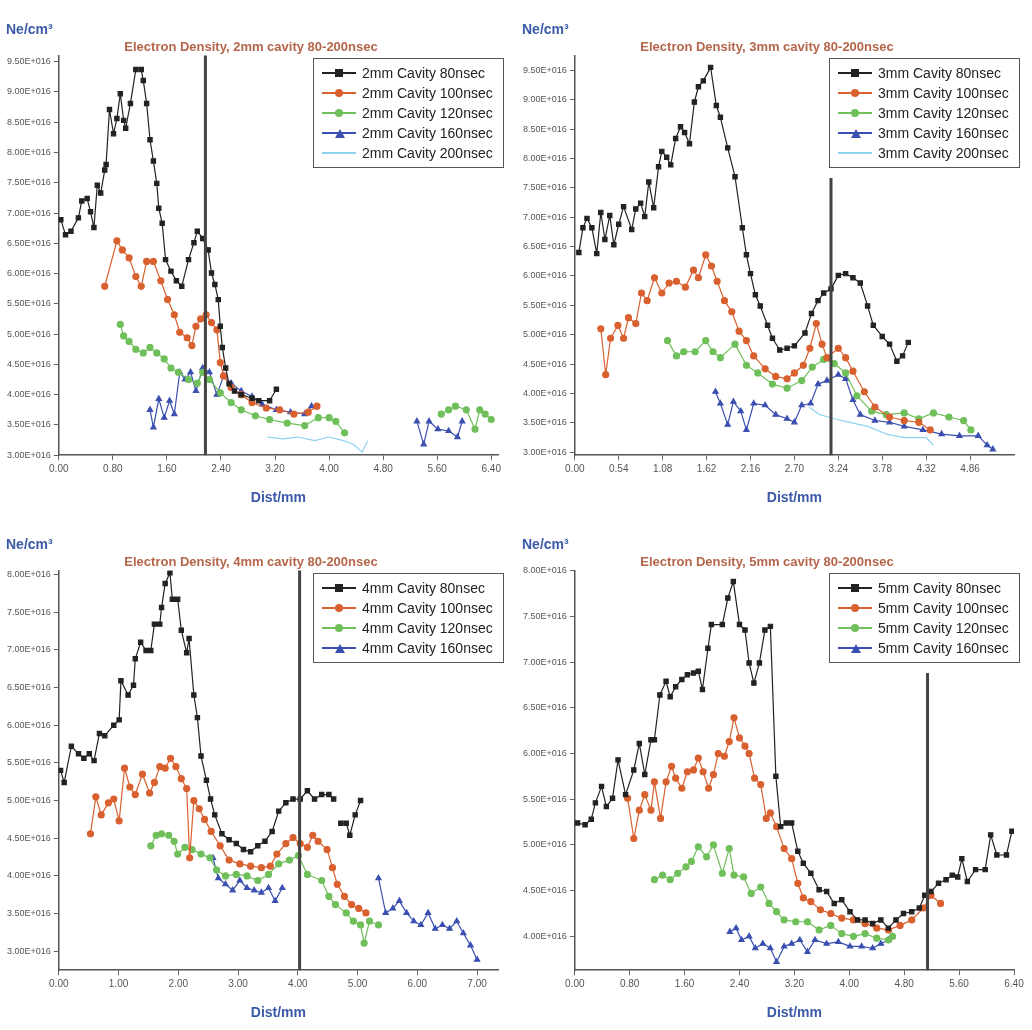  I want to click on x-tick-label: 2.16, so click(750, 468).